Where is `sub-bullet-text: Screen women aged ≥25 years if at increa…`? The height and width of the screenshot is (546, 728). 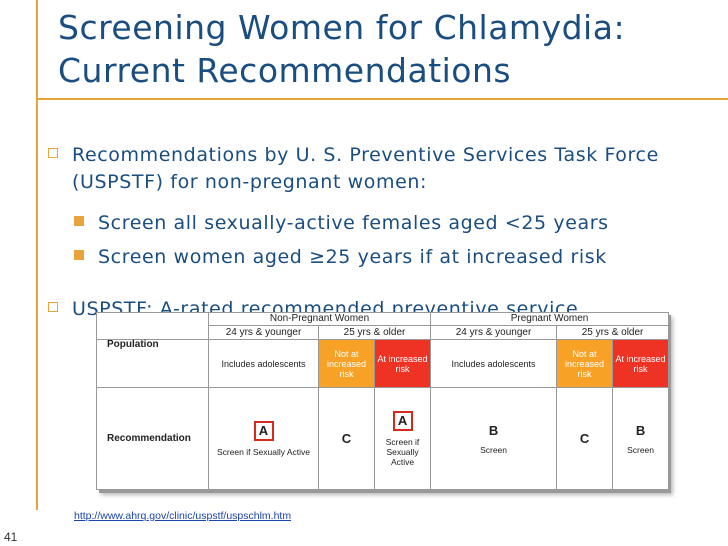
sub-bullet-text: Screen women aged ≥25 years if at increa… is located at coordinates (352, 257).